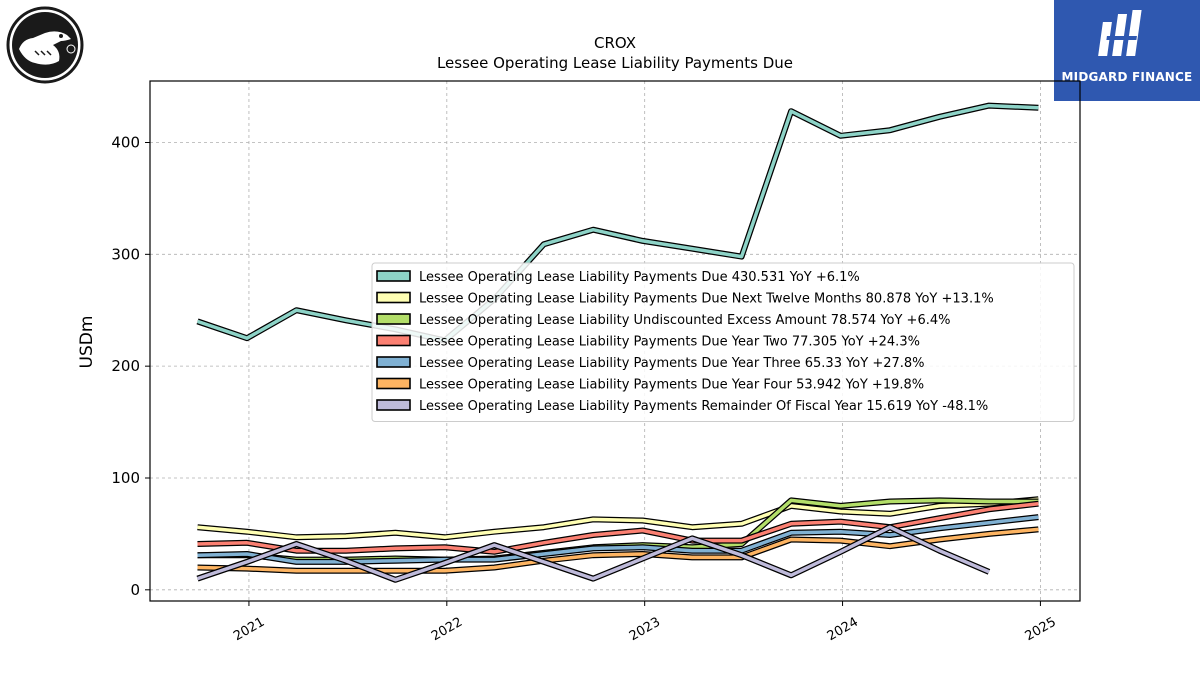  Describe the element at coordinates (87, 342) in the screenshot. I see `y-axis-label: USDm` at that location.